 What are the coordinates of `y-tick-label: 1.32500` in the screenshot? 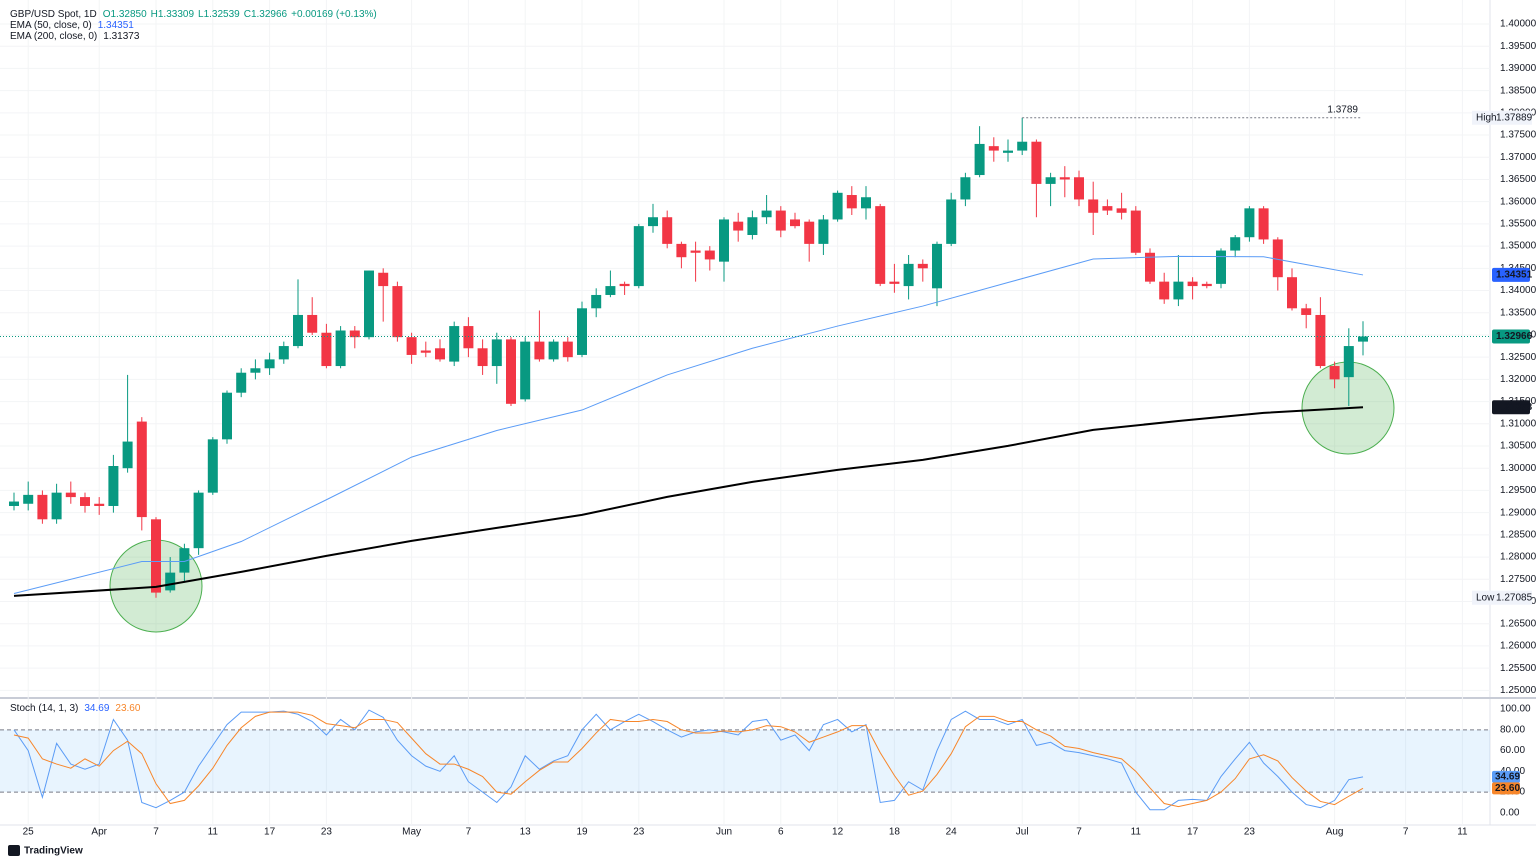 It's located at (1518, 357).